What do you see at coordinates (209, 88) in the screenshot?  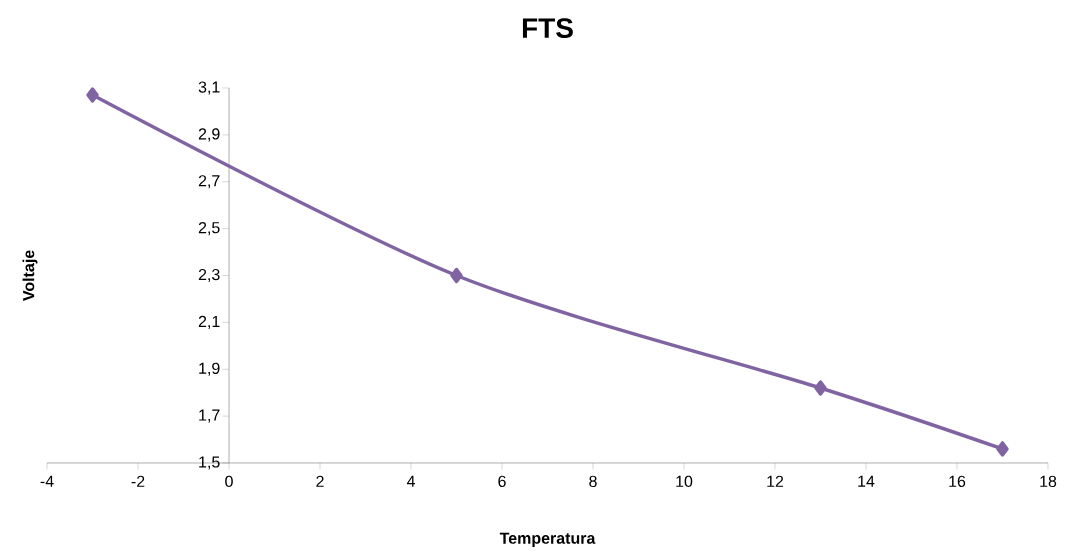 I see `y-tick-label: 3,1` at bounding box center [209, 88].